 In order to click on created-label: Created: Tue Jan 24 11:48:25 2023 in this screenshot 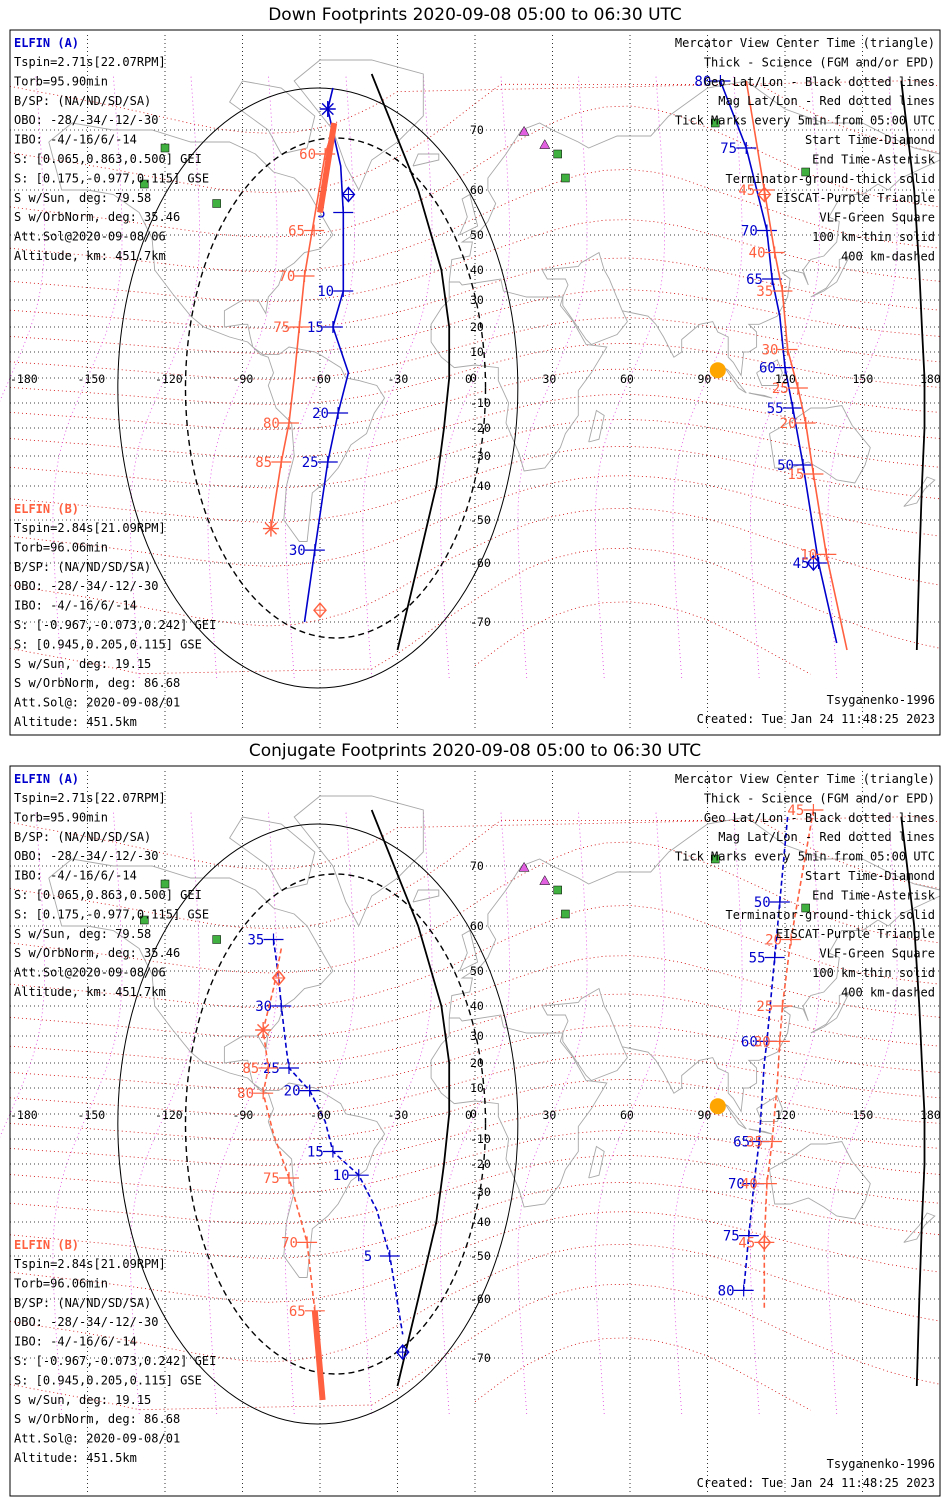, I will do `click(816, 1483)`.